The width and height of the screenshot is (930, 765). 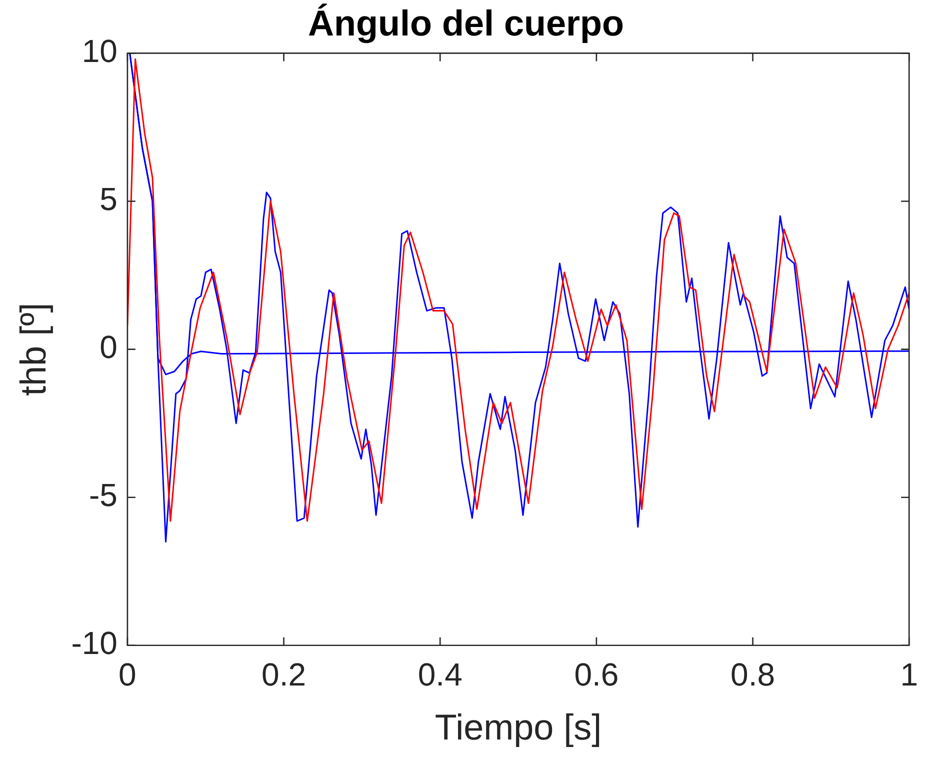 I want to click on y-tick-label: -5, so click(x=103, y=495).